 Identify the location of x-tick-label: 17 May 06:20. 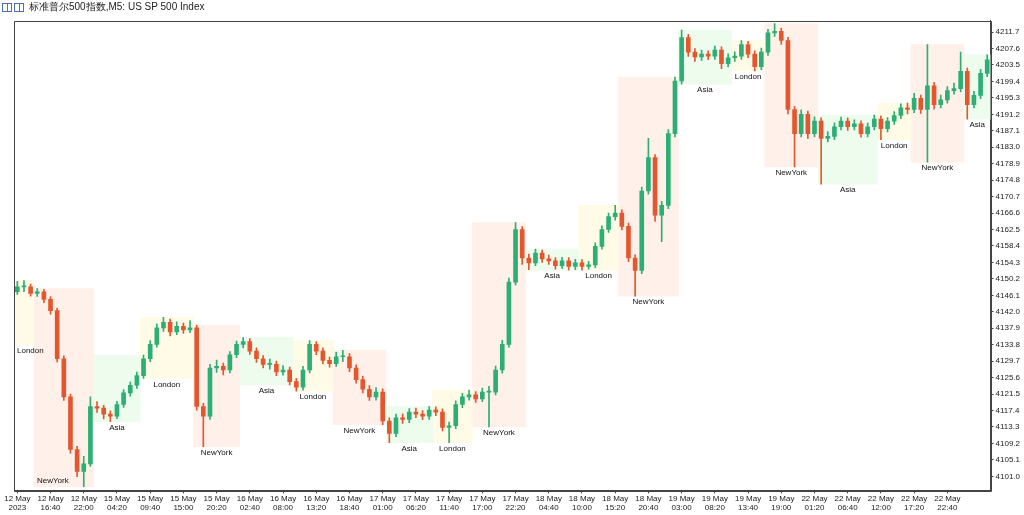
(416, 503).